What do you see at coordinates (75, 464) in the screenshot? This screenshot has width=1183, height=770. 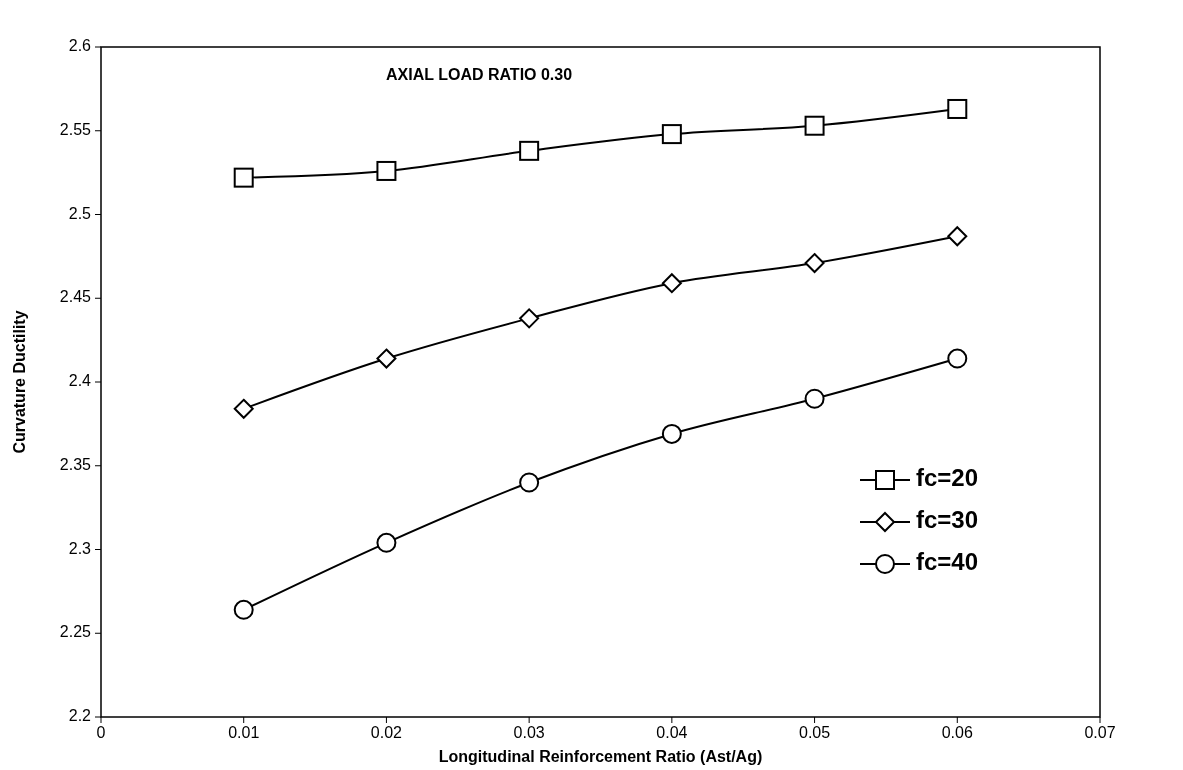 I see `y-tick-label: 2.35` at bounding box center [75, 464].